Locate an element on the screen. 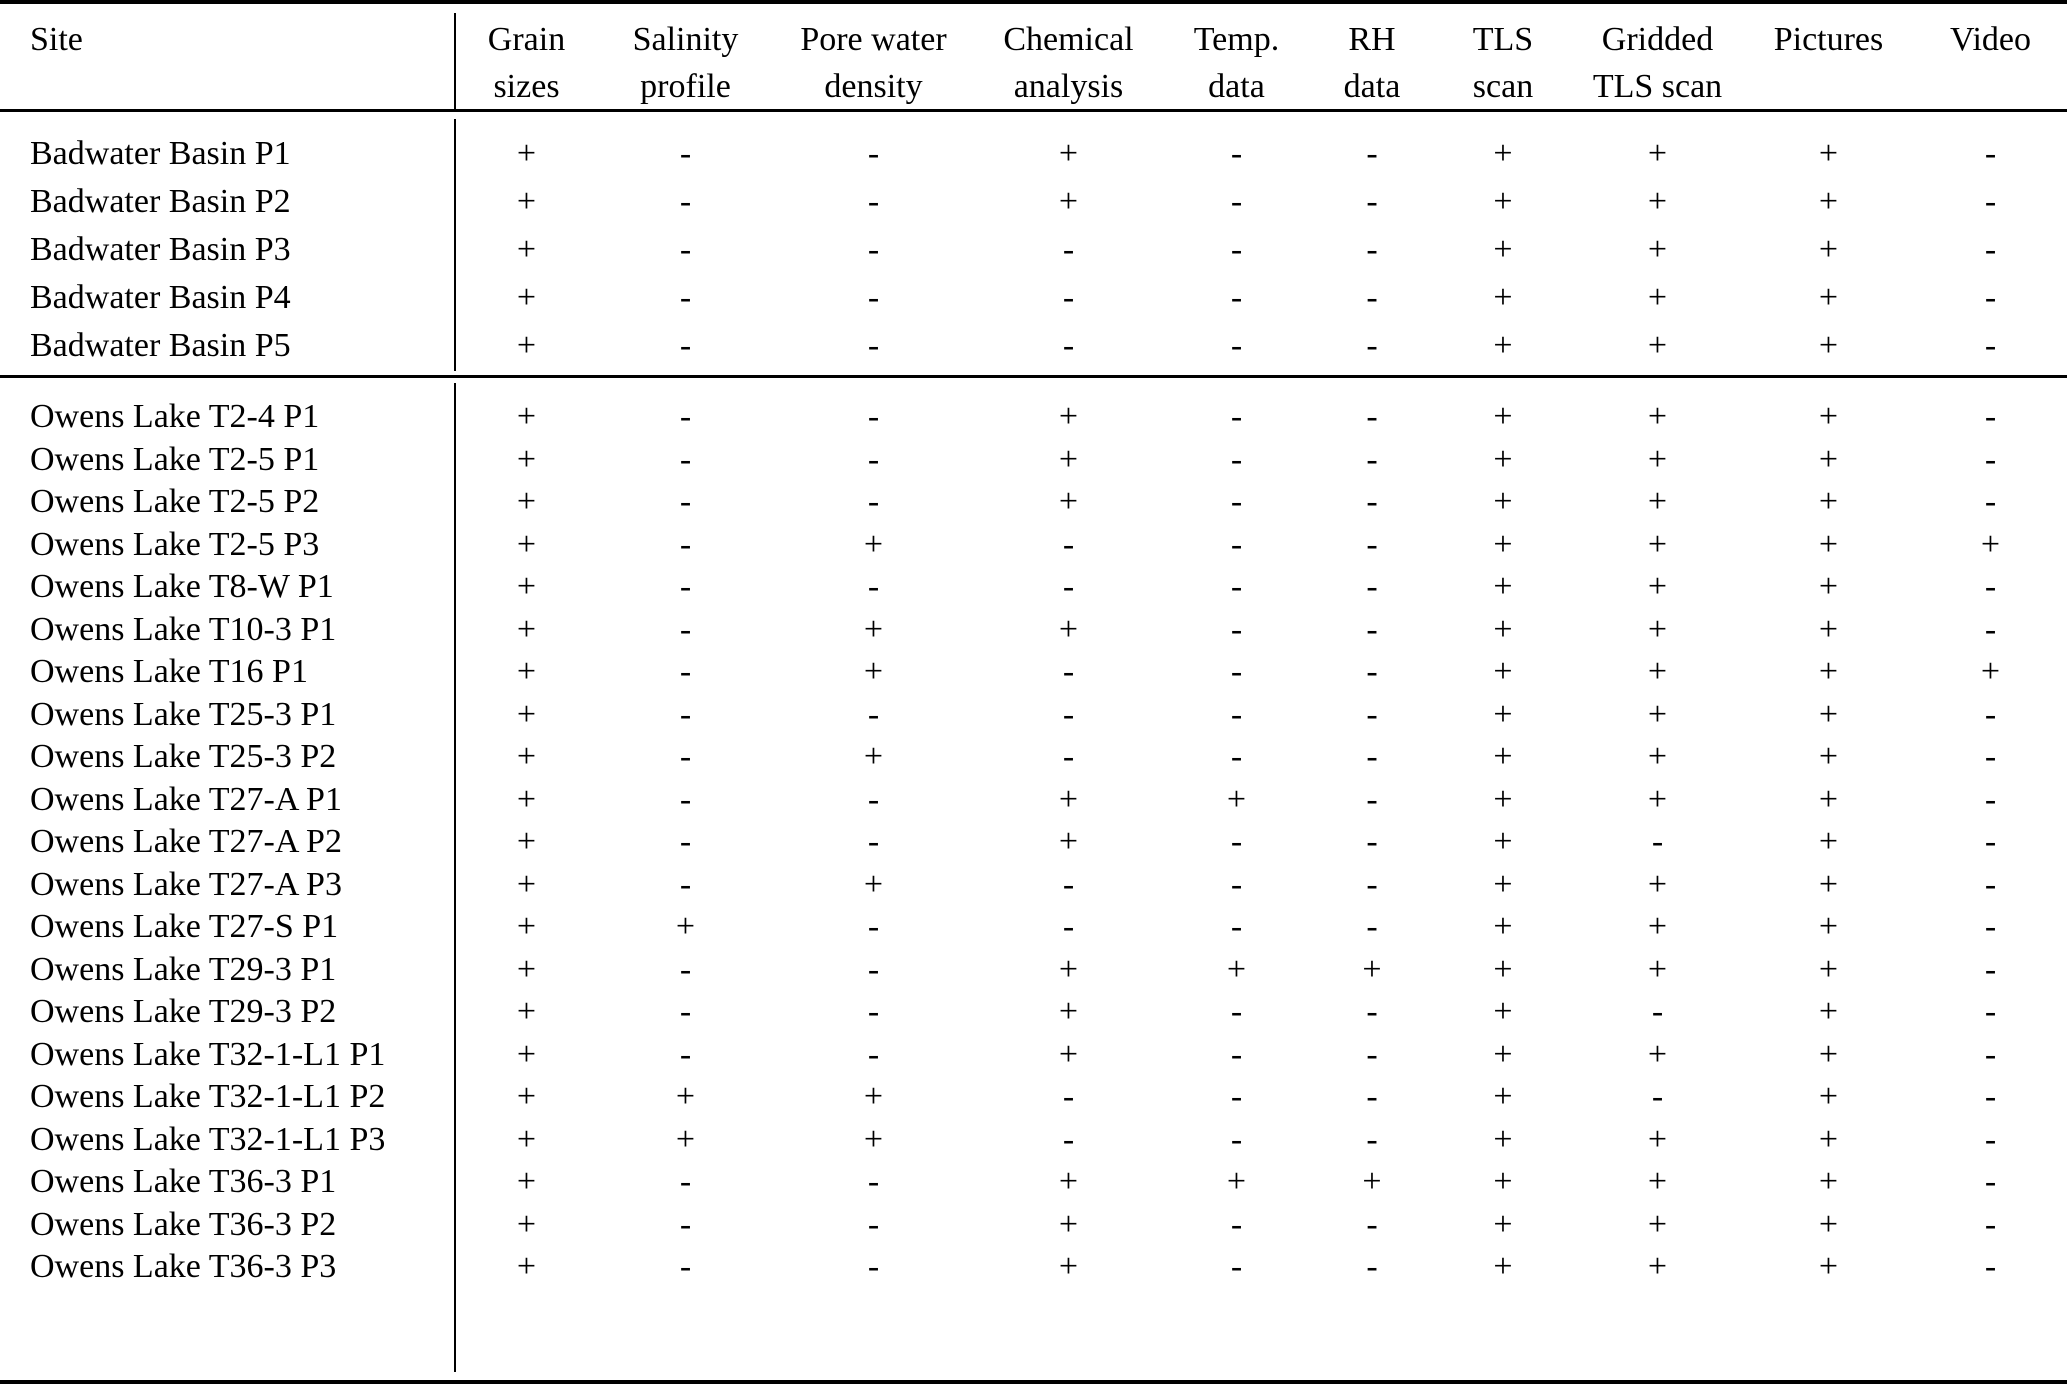 This screenshot has width=2067, height=1388. column-header-temp: Temp. data is located at coordinates (1236, 57).